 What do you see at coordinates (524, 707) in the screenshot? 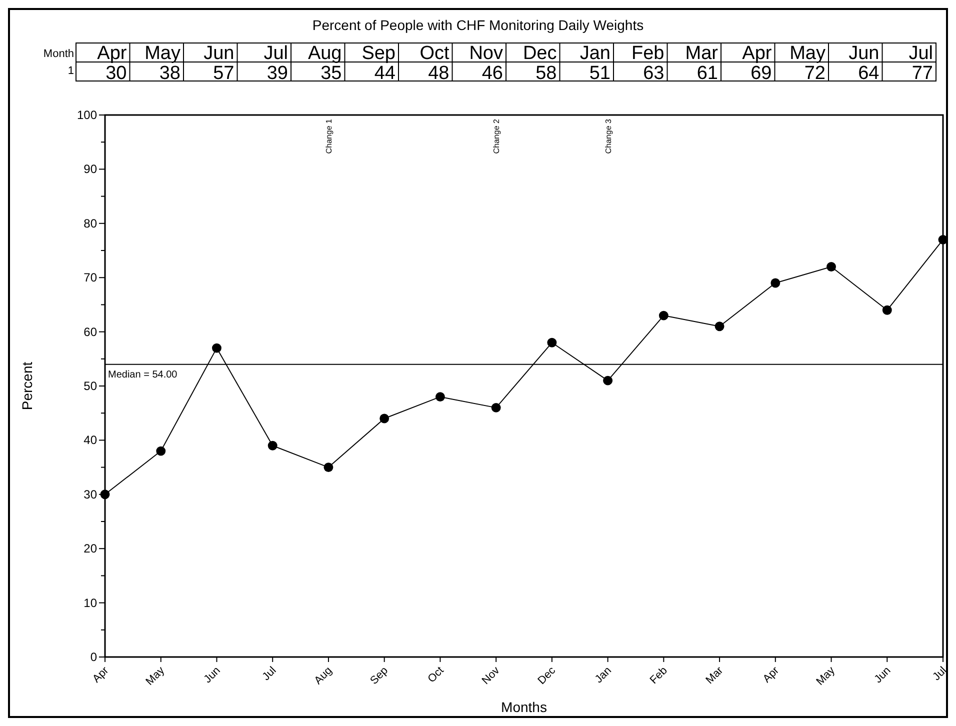
I see `x-axis-title: Months` at bounding box center [524, 707].